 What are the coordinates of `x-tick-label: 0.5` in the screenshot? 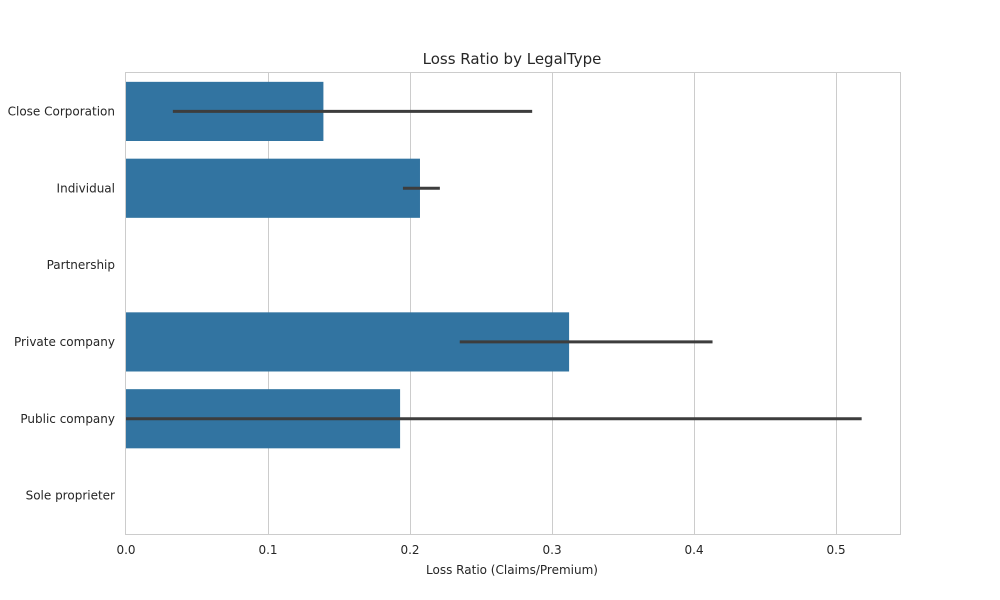 It's located at (836, 550).